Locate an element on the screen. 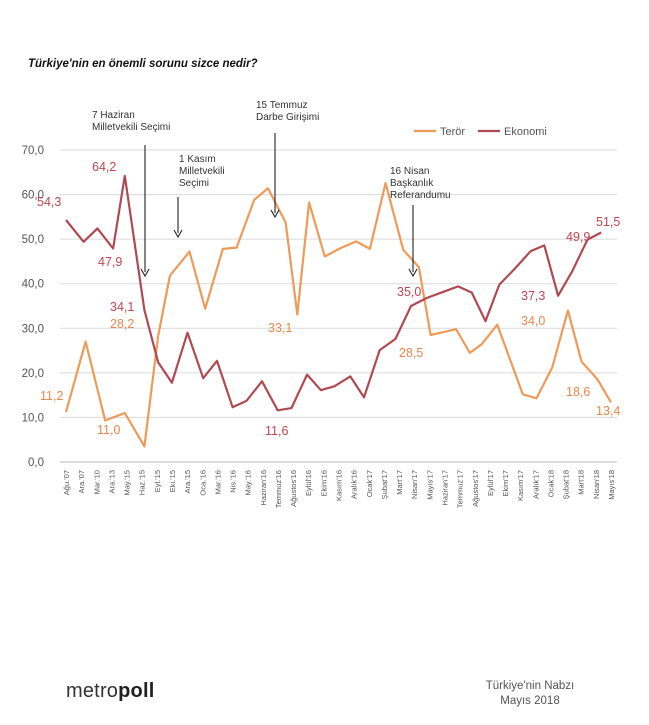  footer-caption: Türkiye'nin Nabzı Mayıs 2018 is located at coordinates (530, 694).